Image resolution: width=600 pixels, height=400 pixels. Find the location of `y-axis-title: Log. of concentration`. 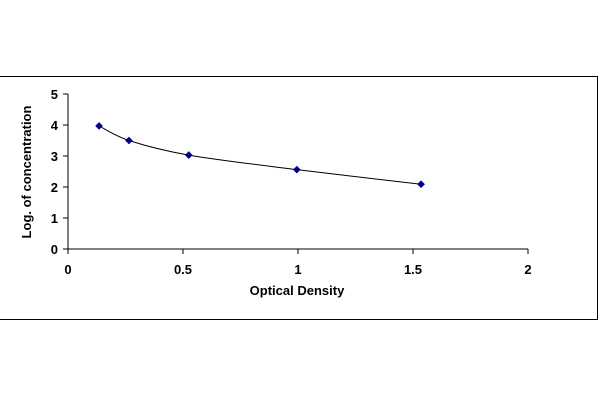

y-axis-title: Log. of concentration is located at coordinates (26, 172).